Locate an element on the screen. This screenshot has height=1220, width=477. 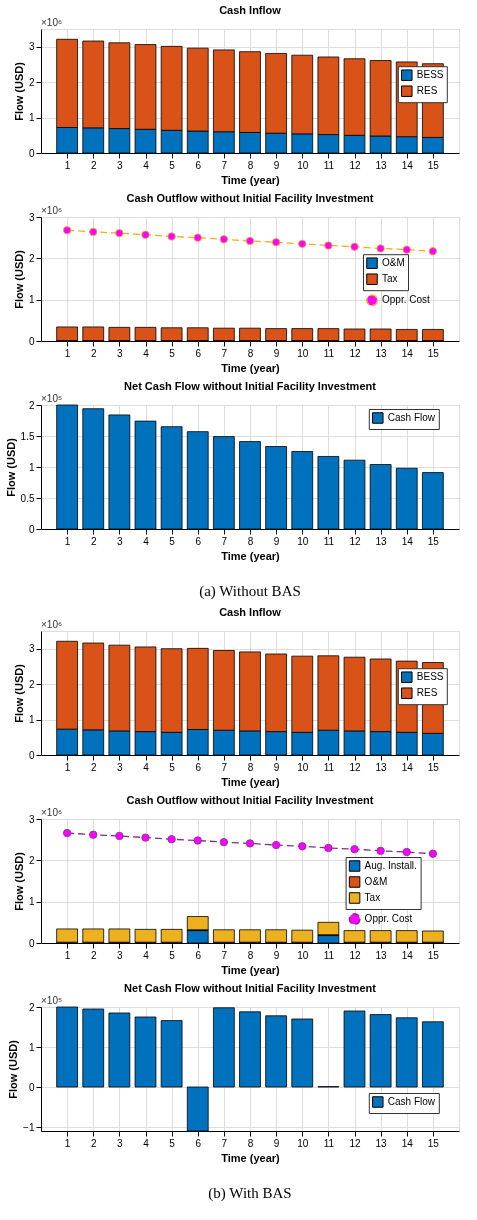
y-tick-label: 0.5 is located at coordinates (27, 498).